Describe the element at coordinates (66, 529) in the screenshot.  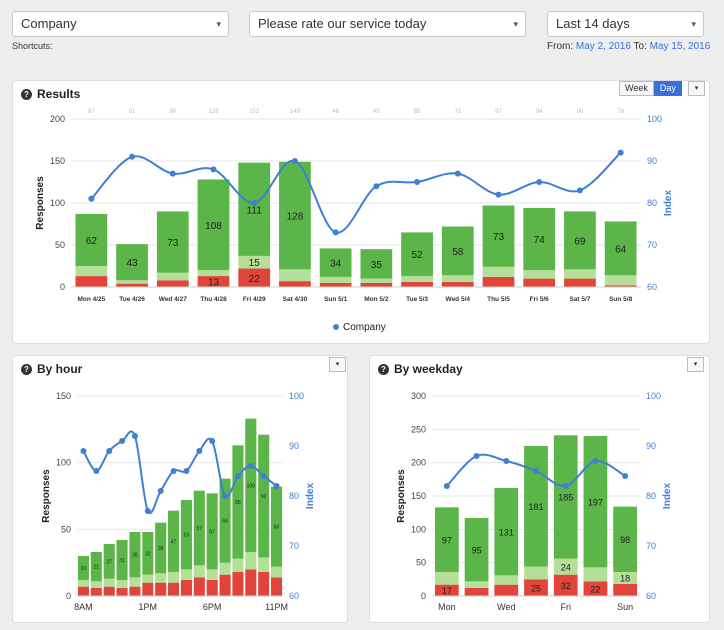
I see `y-tick-label: 50` at that location.